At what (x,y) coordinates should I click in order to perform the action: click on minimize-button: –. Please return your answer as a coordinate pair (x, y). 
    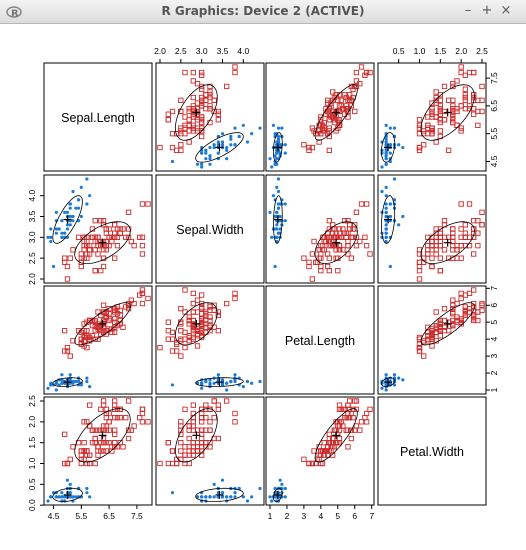
    Looking at the image, I should click on (468, 10).